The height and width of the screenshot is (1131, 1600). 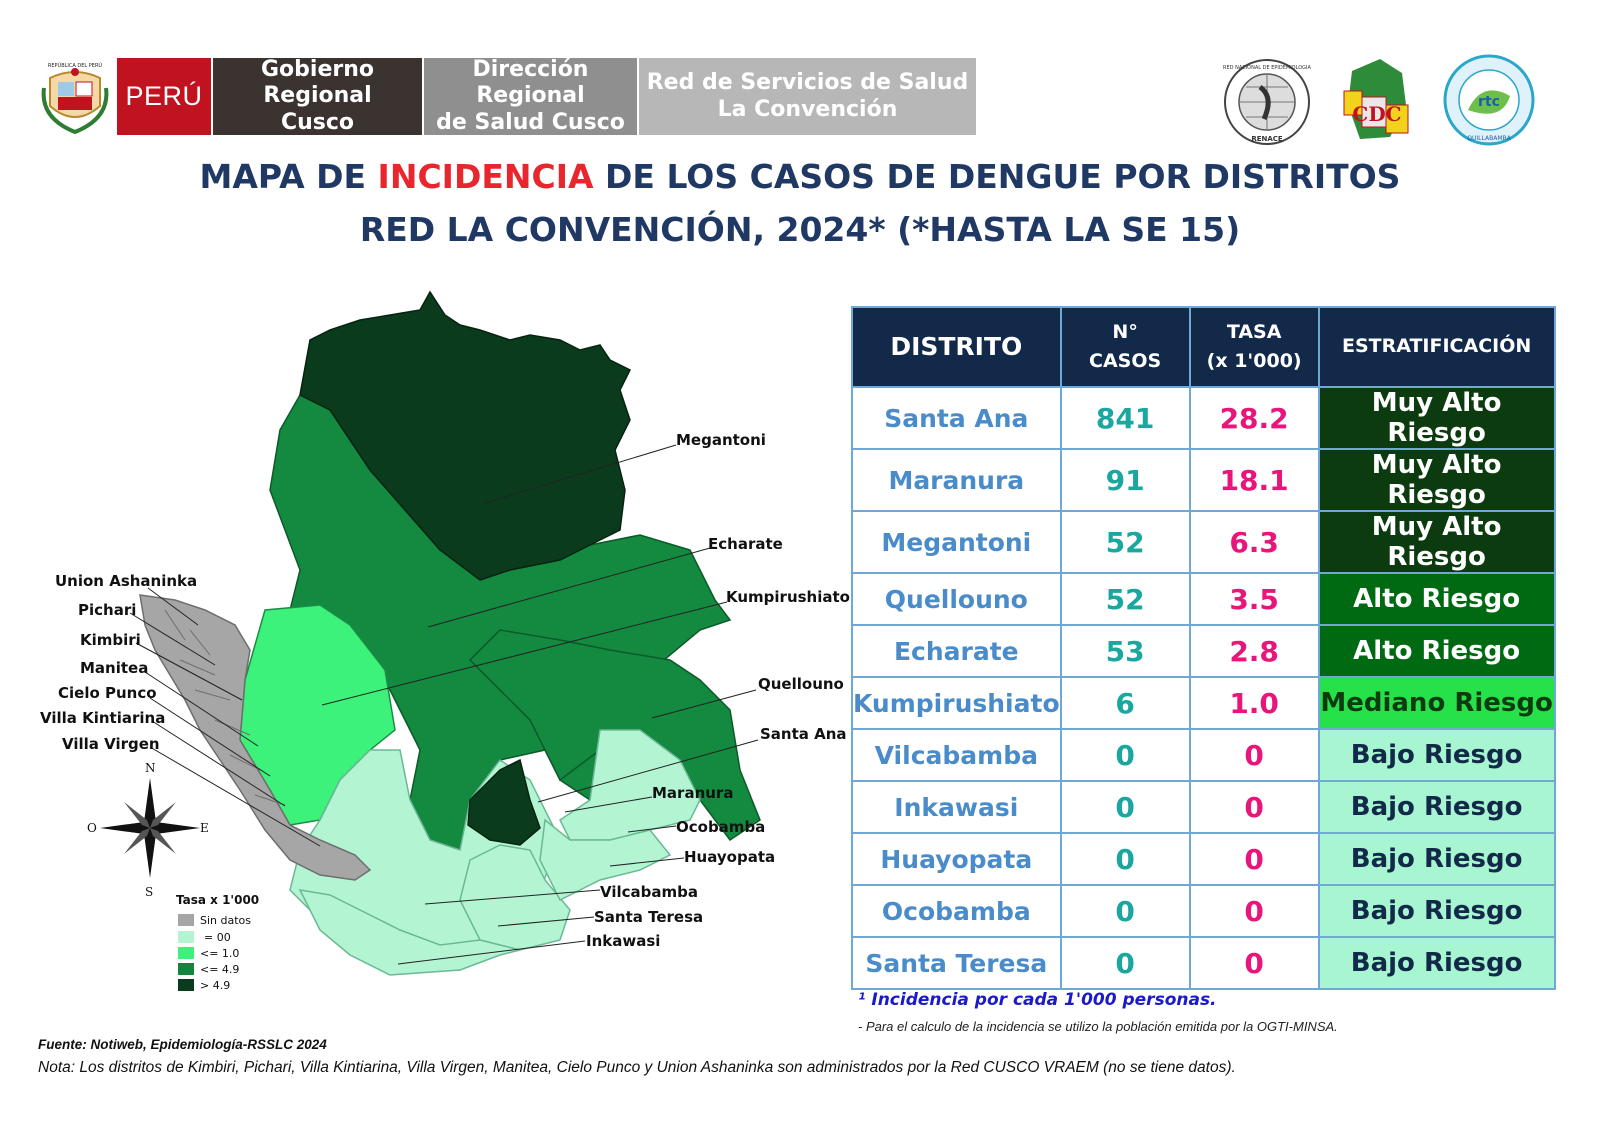 What do you see at coordinates (956, 480) in the screenshot?
I see `cell-distrito: Maranura` at bounding box center [956, 480].